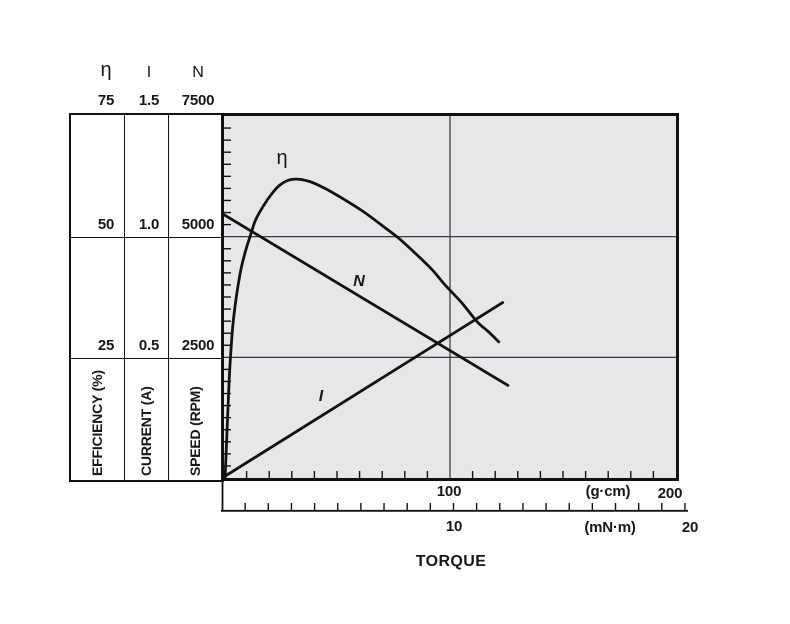  I want to click on efficiency-symbol: η, so click(106, 70).